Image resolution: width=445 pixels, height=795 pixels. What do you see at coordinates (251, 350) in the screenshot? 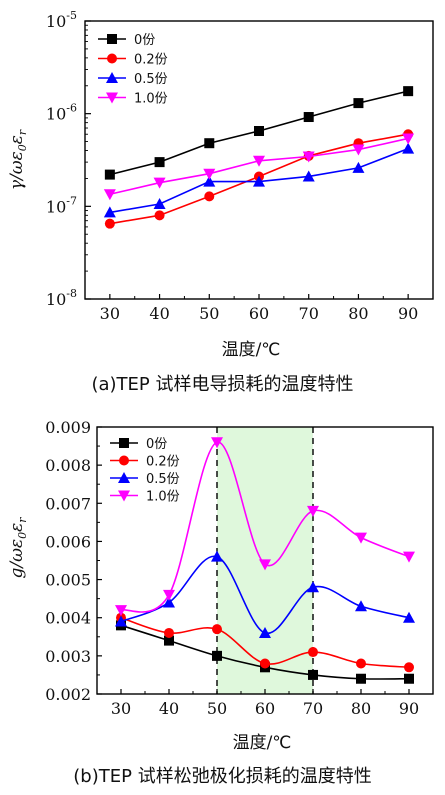
I see `chart-a-xlabel: 温度/℃` at bounding box center [251, 350].